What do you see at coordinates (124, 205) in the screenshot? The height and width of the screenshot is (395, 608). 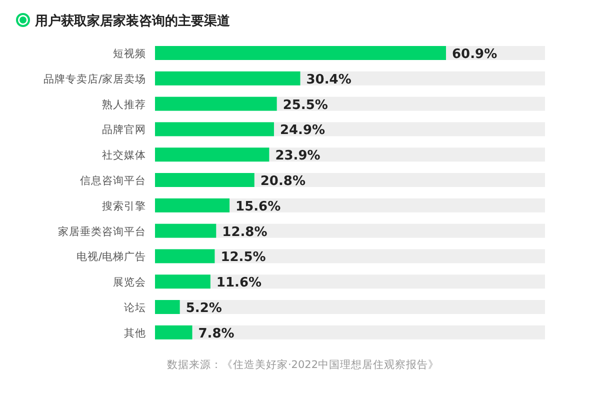 I see `y-tick-label: 搜索引擎` at bounding box center [124, 205].